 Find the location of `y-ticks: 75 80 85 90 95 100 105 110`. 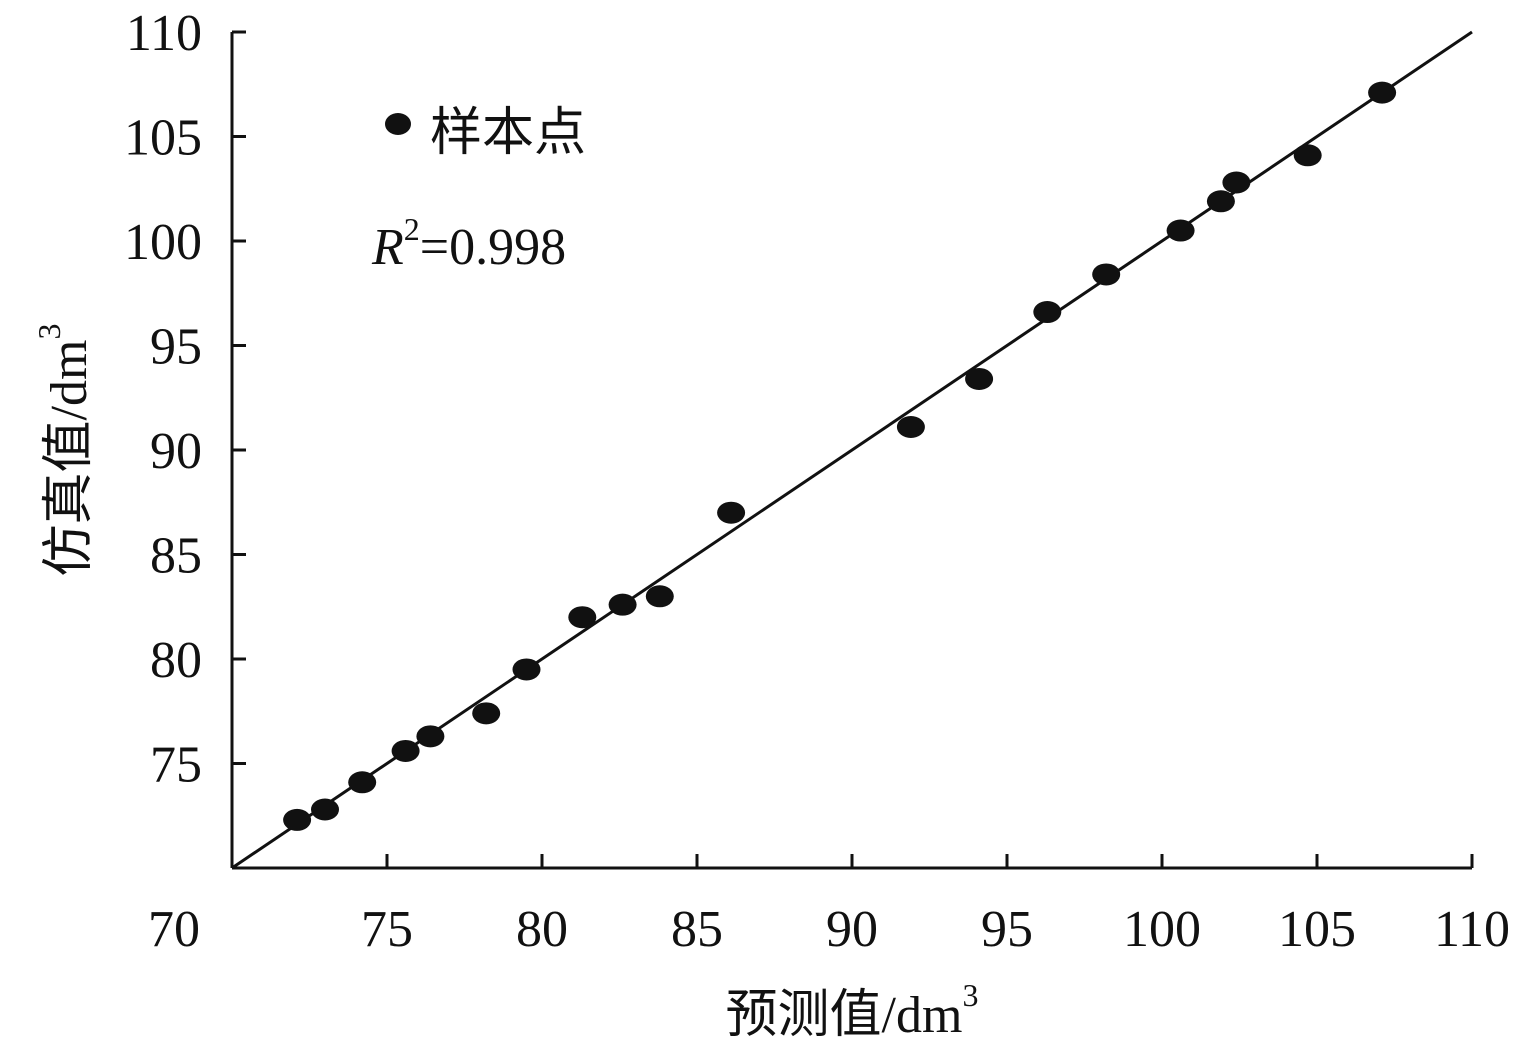

y-ticks: 75 80 85 90 95 100 105 110 is located at coordinates (185, 399).